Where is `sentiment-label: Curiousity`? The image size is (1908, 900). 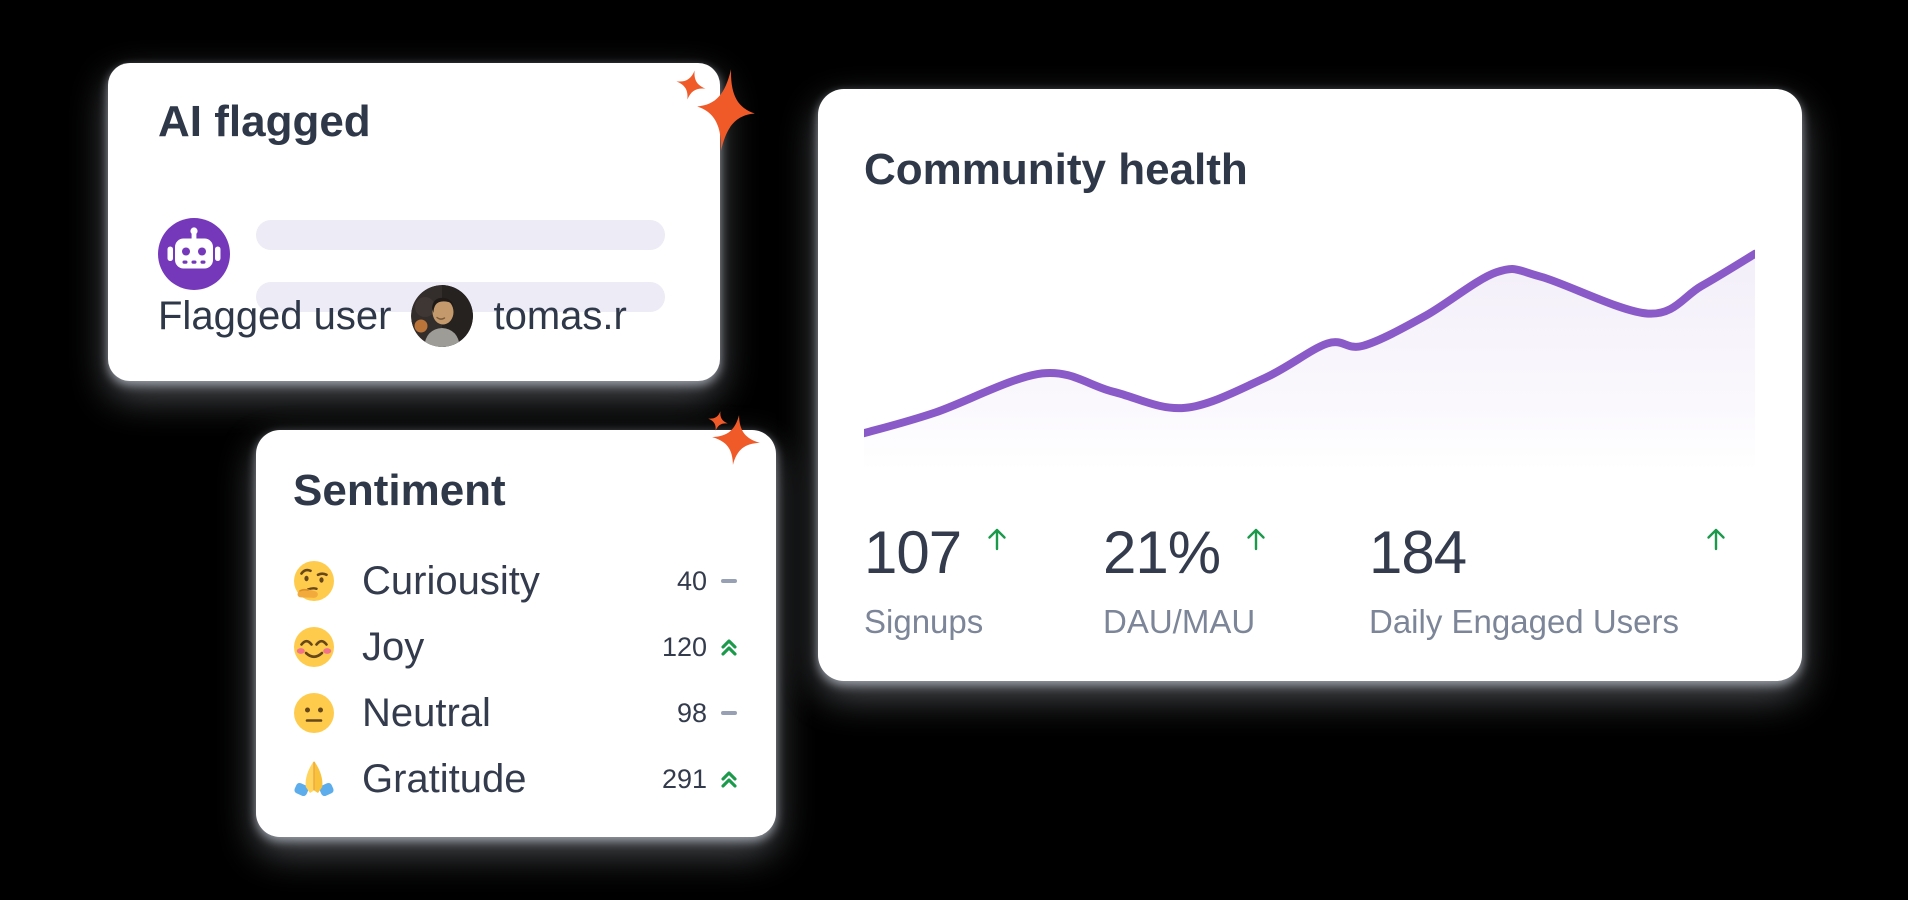
sentiment-label: Curiousity is located at coordinates (451, 580).